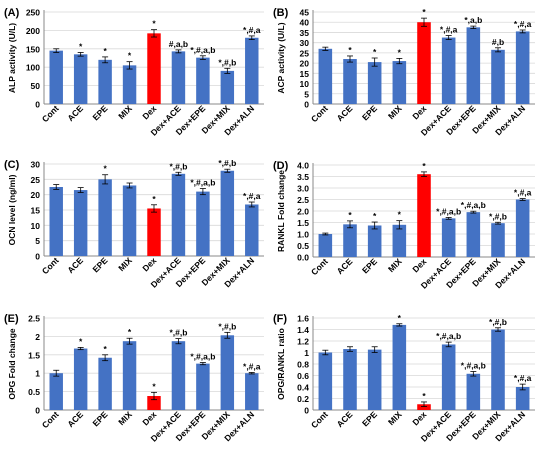 This screenshot has width=550, height=453. Describe the element at coordinates (303, 166) in the screenshot. I see `y-tick-label: 4.0` at that location.